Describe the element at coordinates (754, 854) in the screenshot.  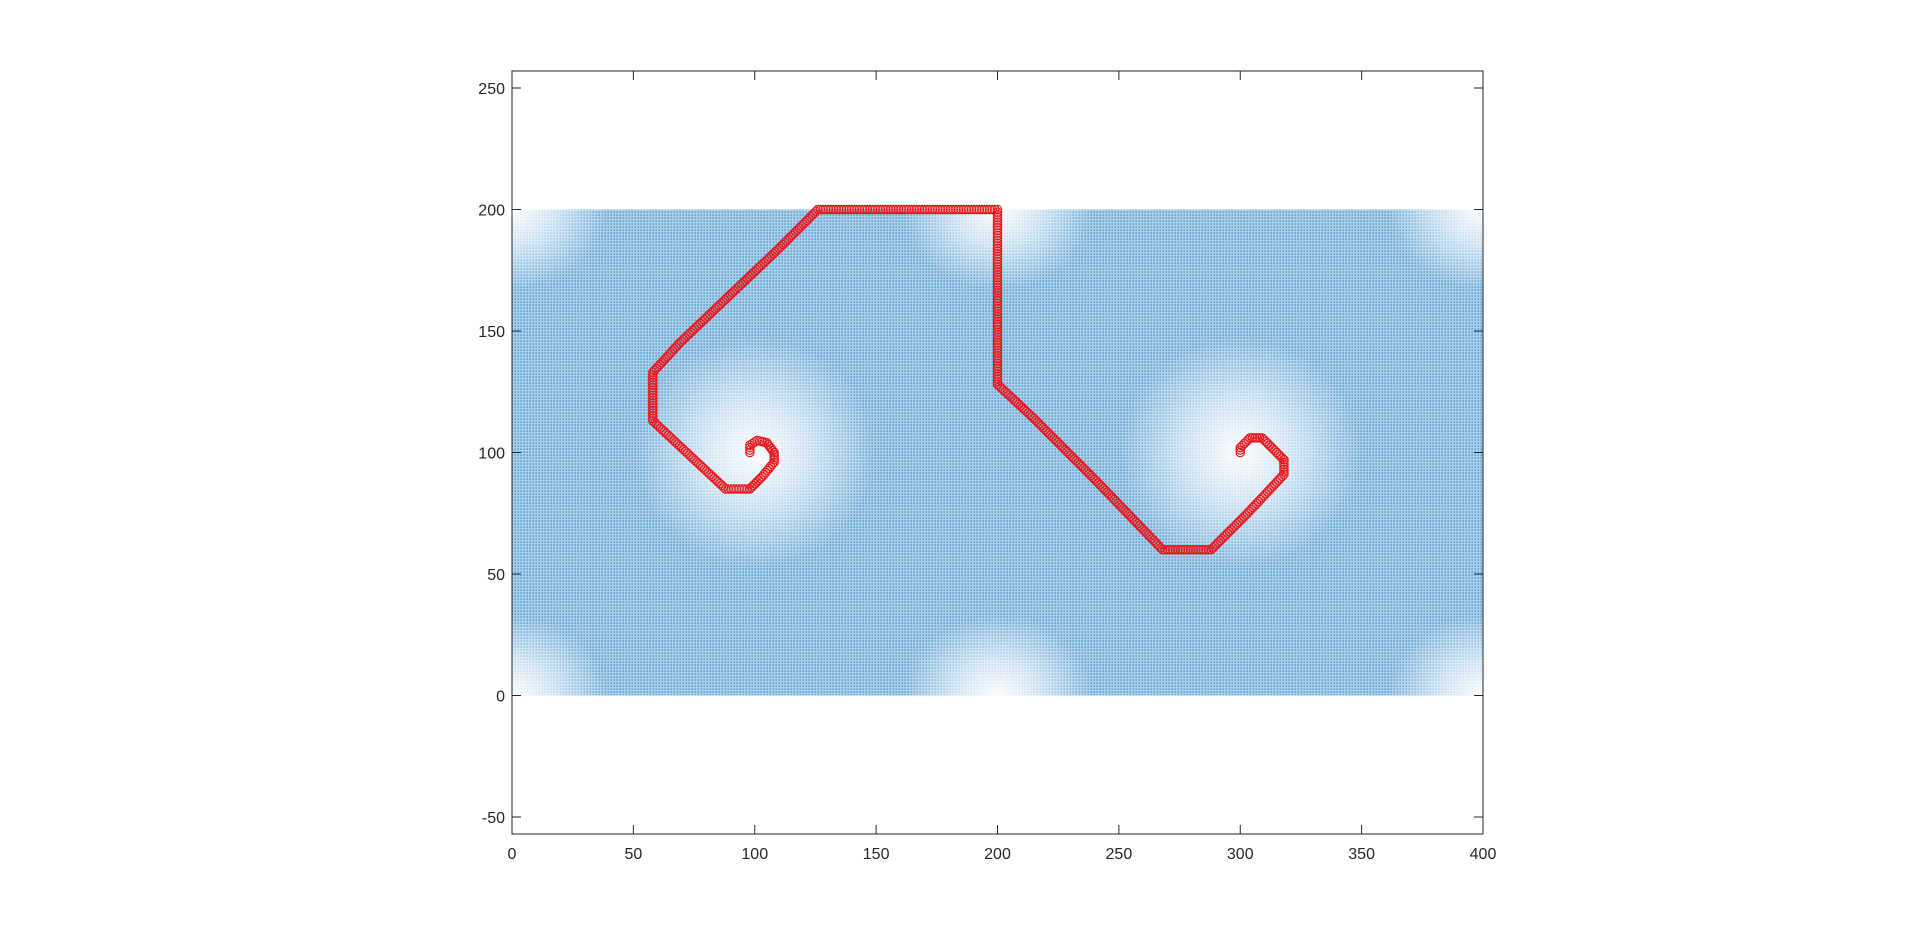
I see `x-tick-label: 100` at that location.